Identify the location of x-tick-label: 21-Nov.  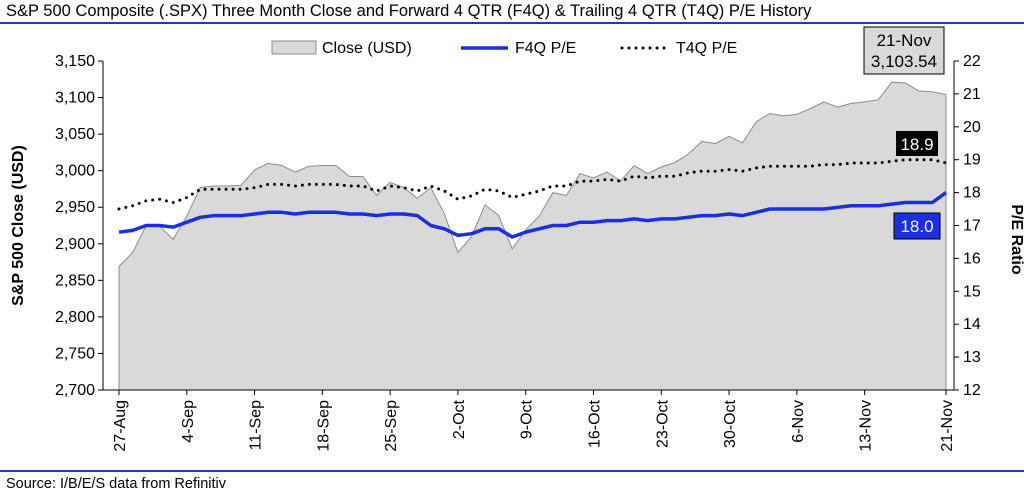
(947, 426).